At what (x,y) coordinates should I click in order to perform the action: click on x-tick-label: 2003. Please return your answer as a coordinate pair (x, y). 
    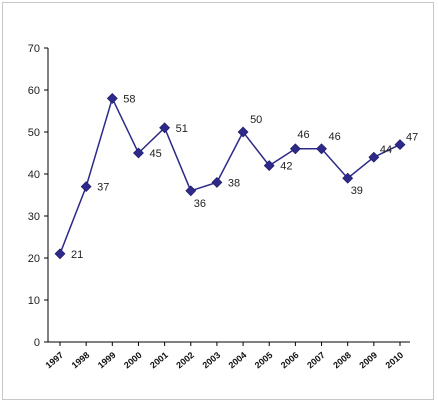
    Looking at the image, I should click on (211, 360).